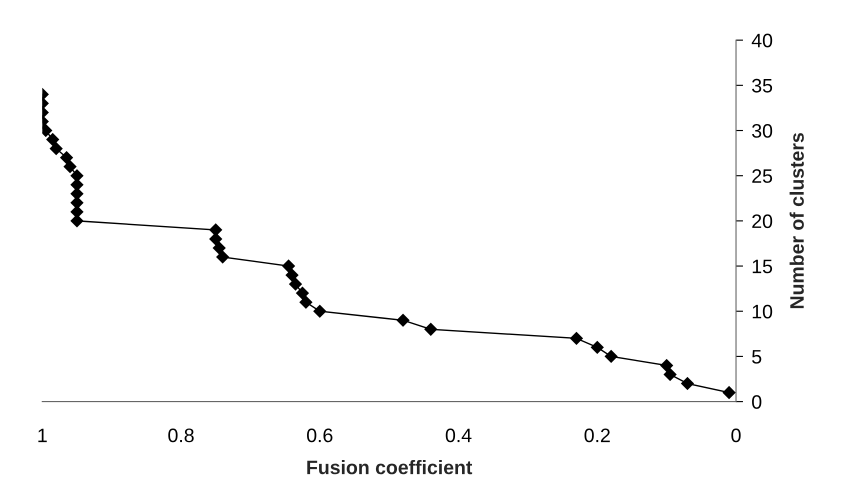  I want to click on x-tick-label: 0.2, so click(597, 435).